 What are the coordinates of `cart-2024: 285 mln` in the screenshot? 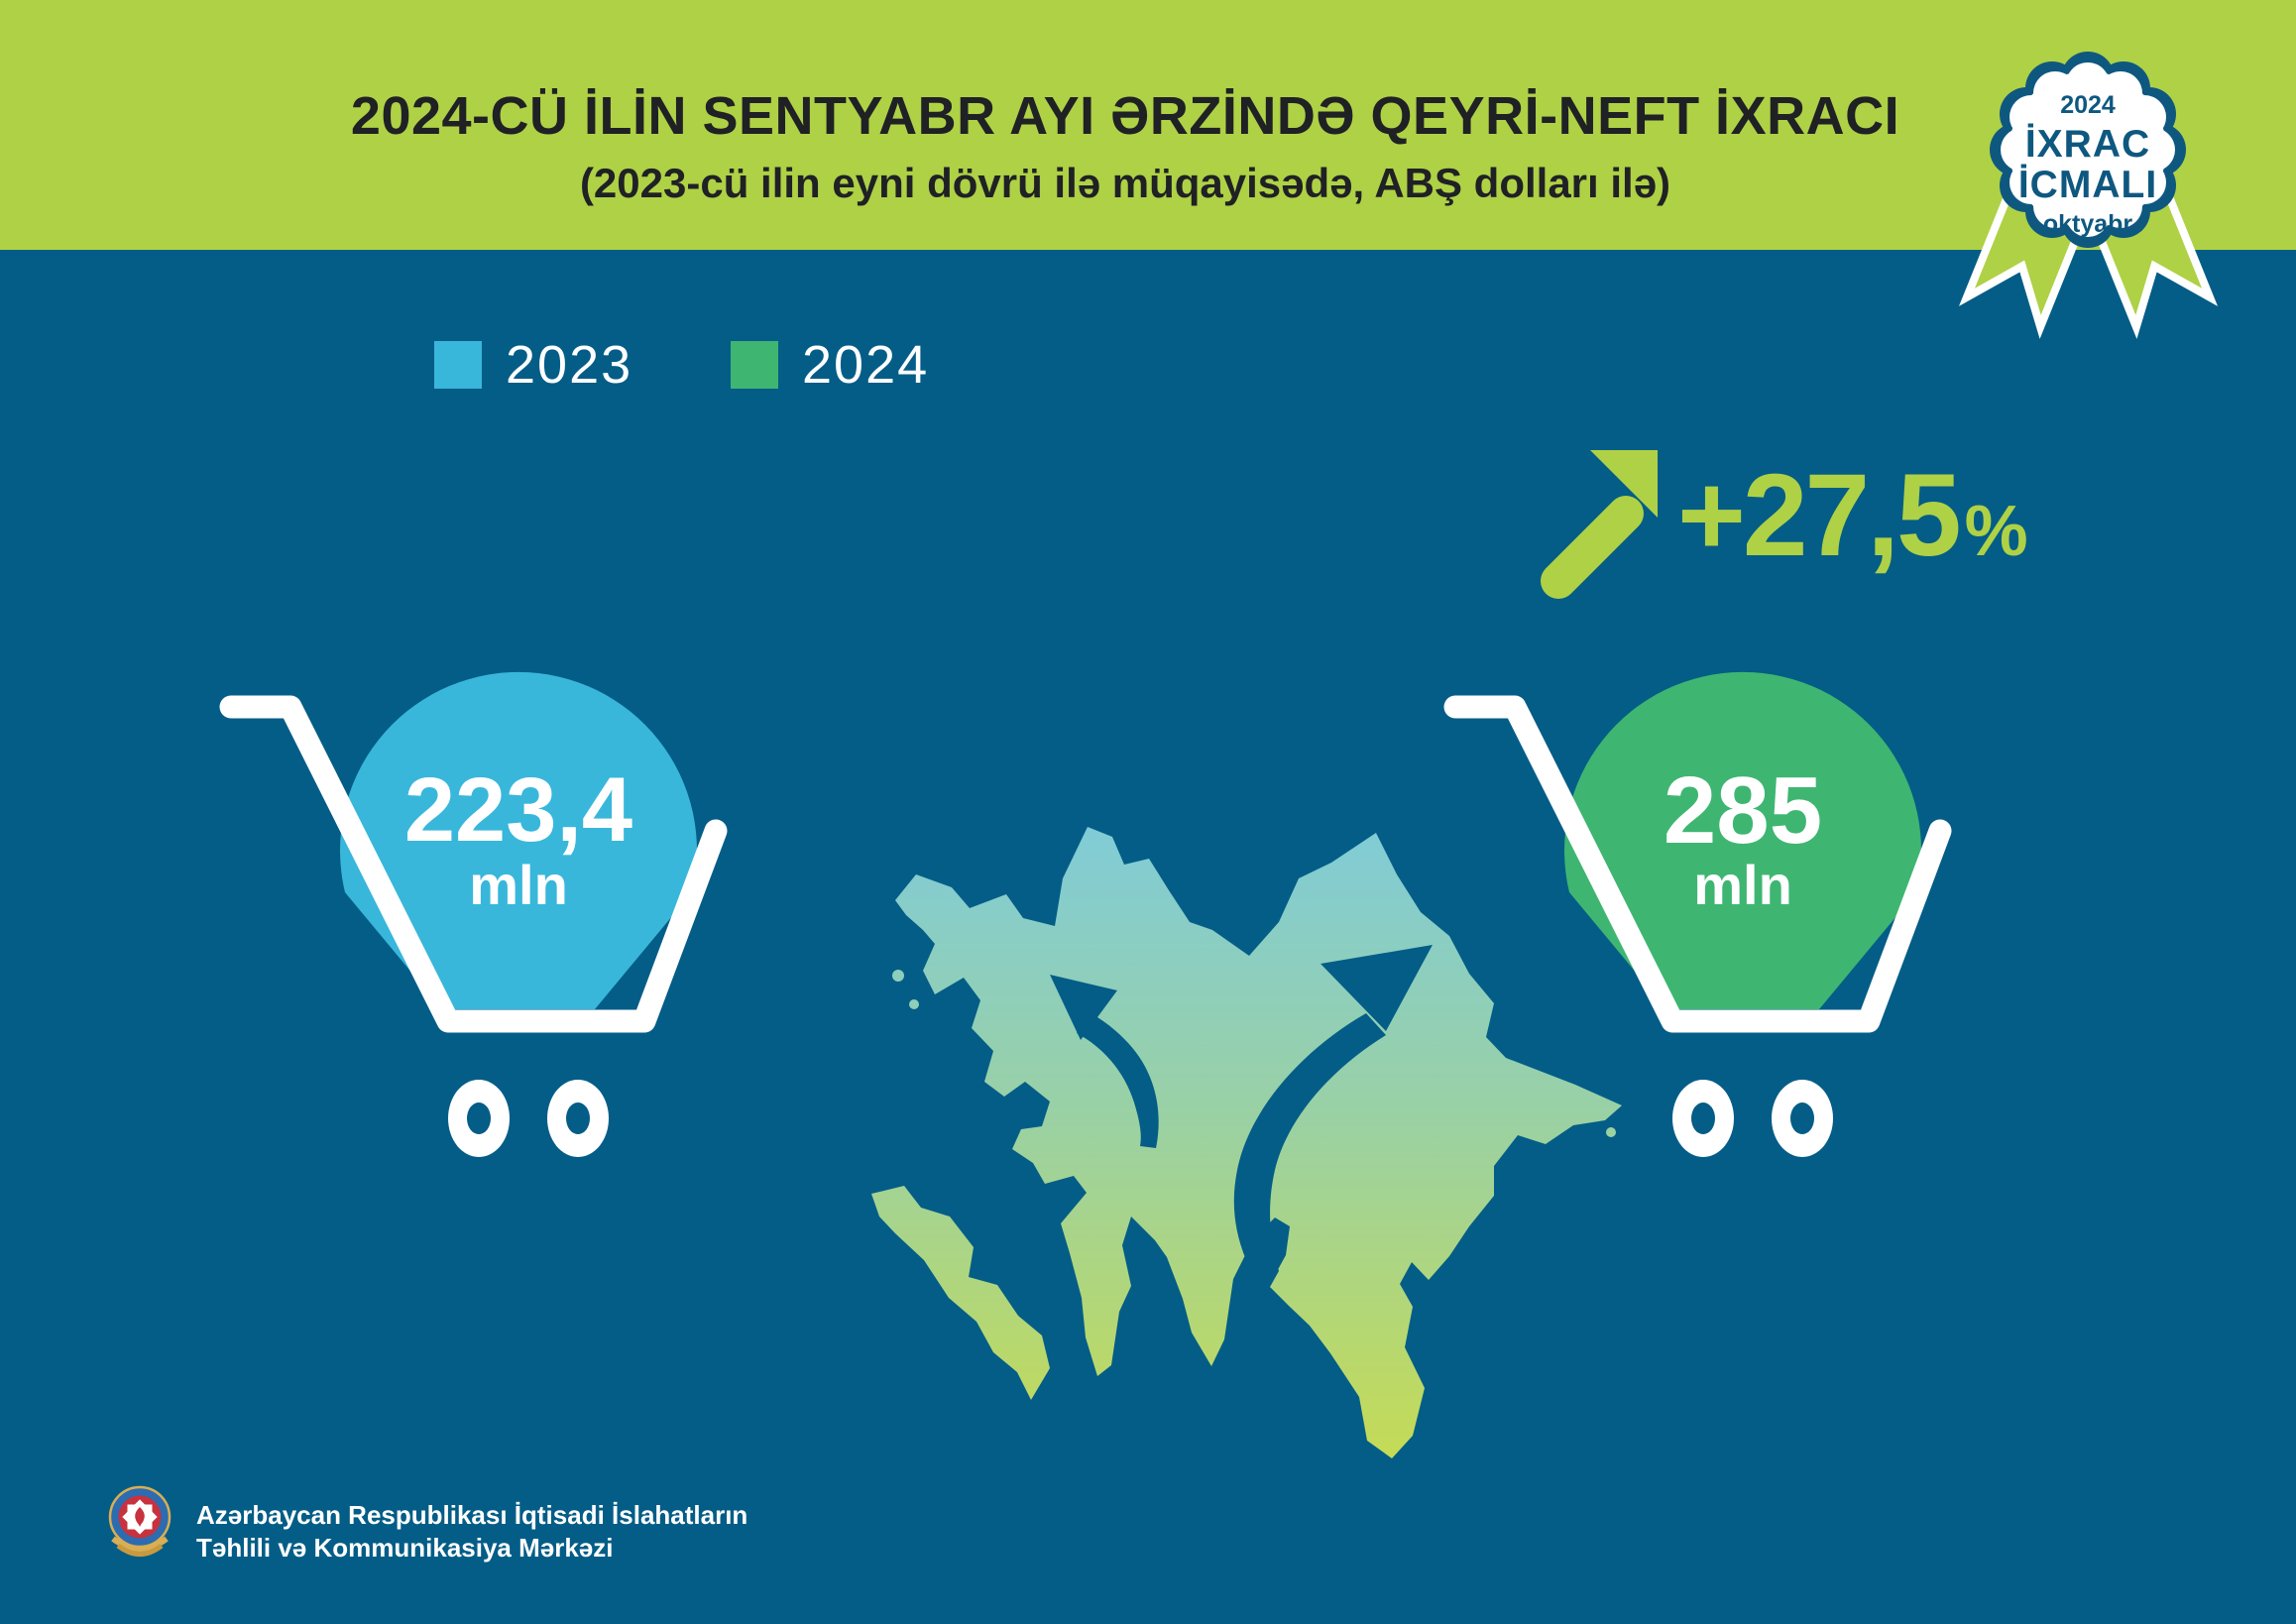 It's located at (1697, 914).